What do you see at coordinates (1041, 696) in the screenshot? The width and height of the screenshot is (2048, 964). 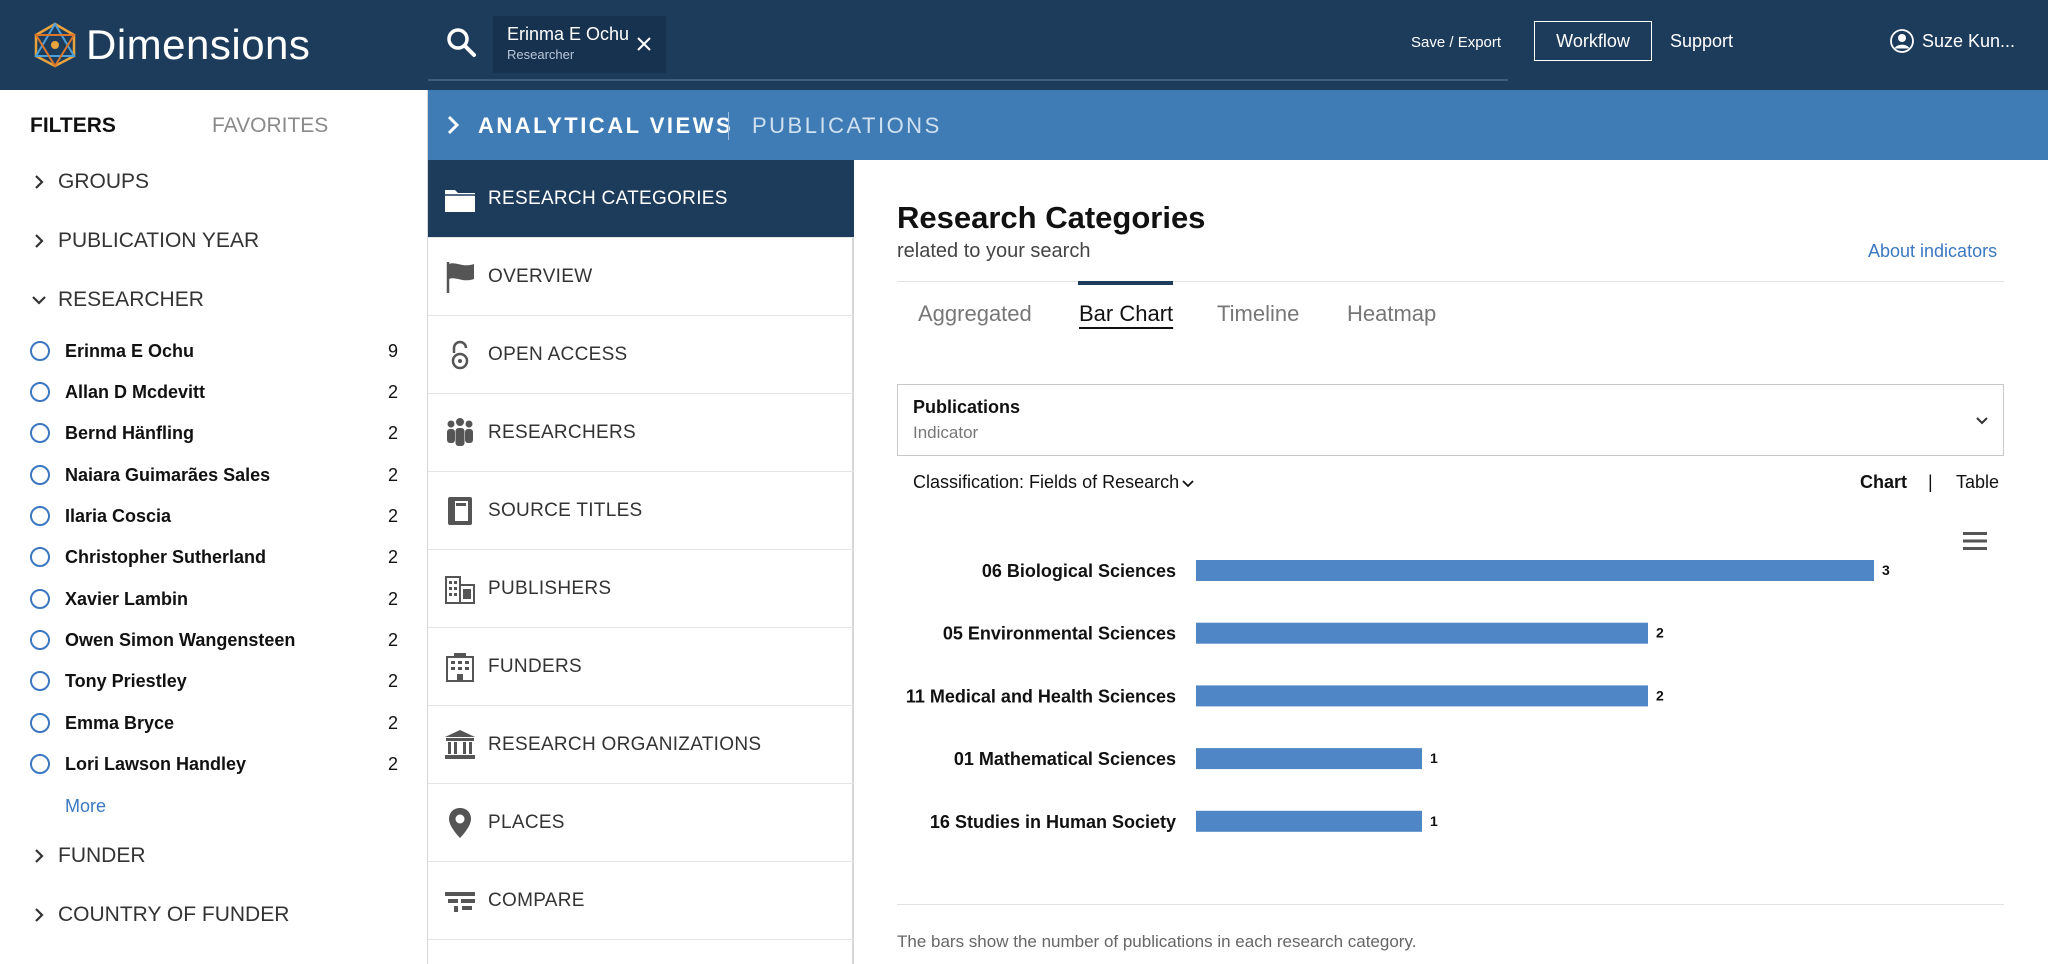 I see `bar-category-label: 11 Medical and Health Sciences` at bounding box center [1041, 696].